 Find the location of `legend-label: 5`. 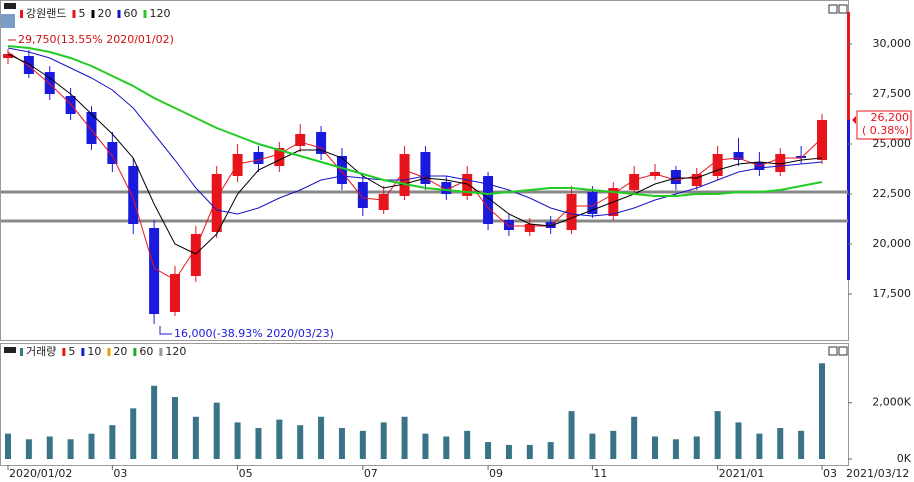

legend-label: 5 is located at coordinates (71, 351).